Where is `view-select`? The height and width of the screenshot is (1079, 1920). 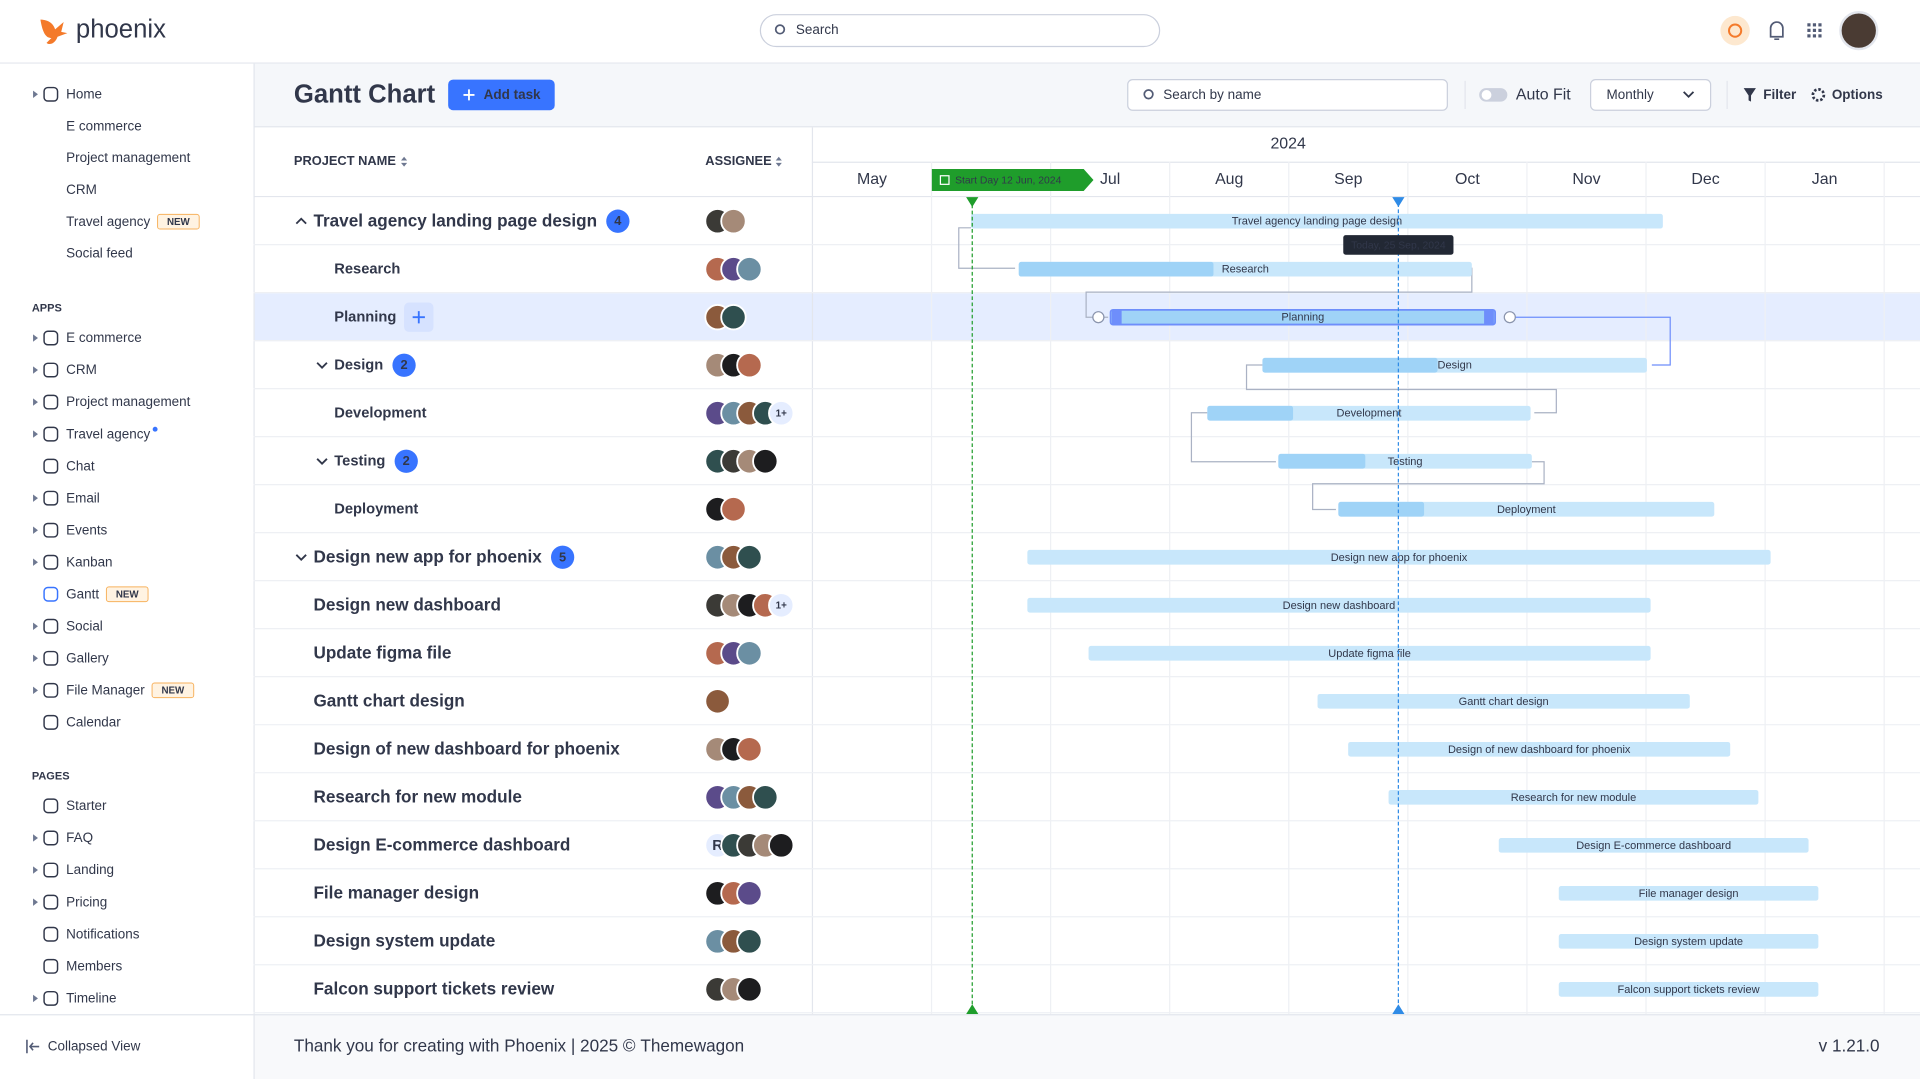
view-select is located at coordinates (1651, 94).